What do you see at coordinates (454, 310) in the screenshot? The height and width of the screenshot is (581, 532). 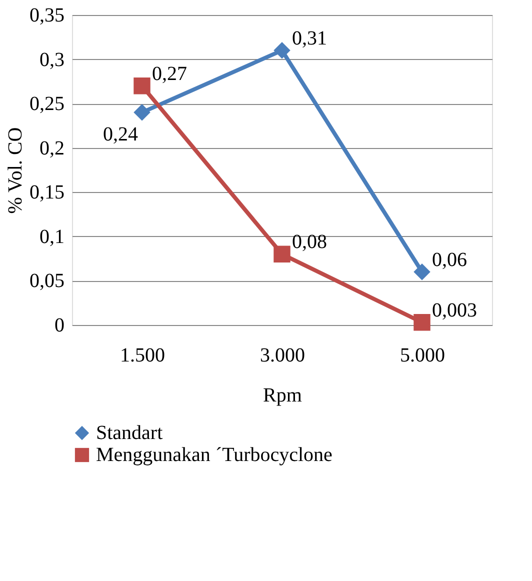 I see `data-label: 0,003` at bounding box center [454, 310].